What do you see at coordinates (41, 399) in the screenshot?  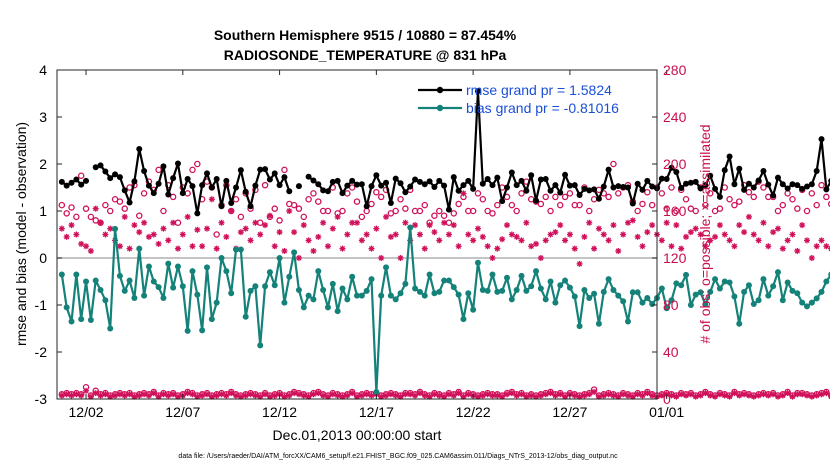 I see `y-left-tick-label: -3` at bounding box center [41, 399].